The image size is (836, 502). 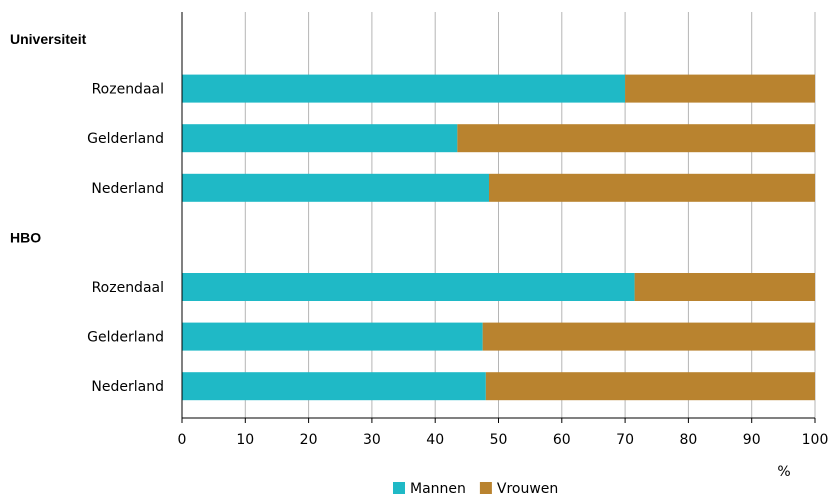 I want to click on x-tick-label: 80, so click(x=688, y=440).